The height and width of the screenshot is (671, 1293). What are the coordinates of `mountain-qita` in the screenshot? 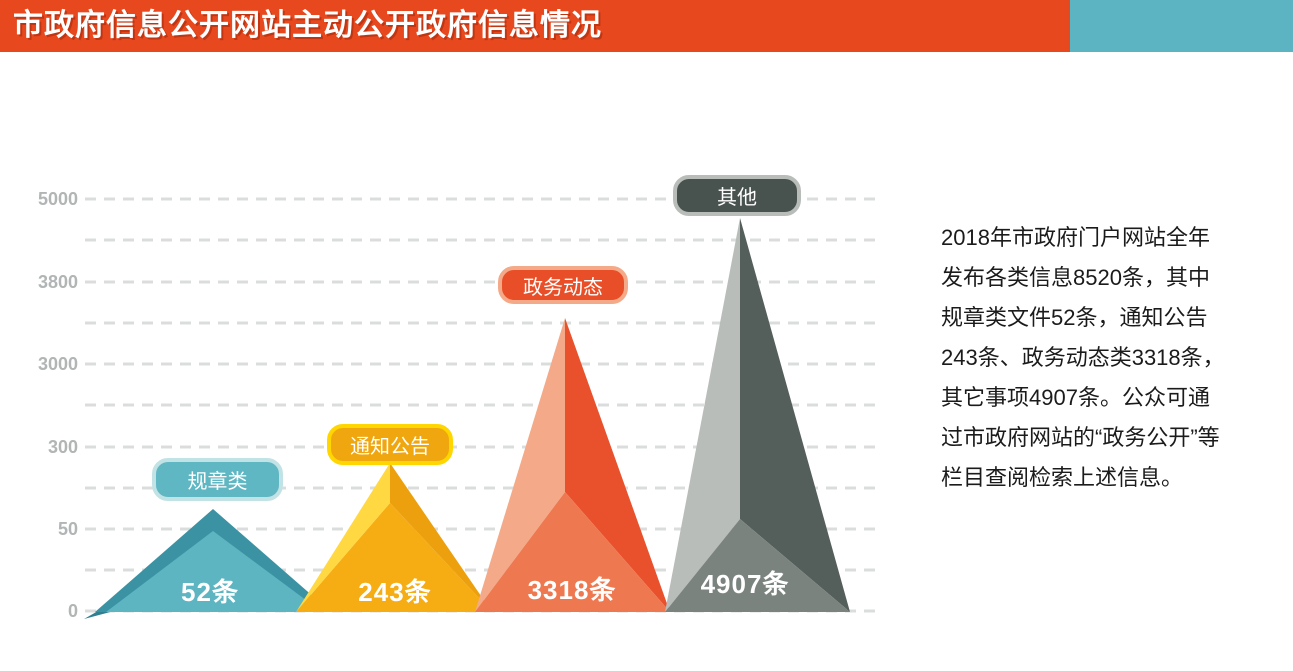 It's located at (757, 415).